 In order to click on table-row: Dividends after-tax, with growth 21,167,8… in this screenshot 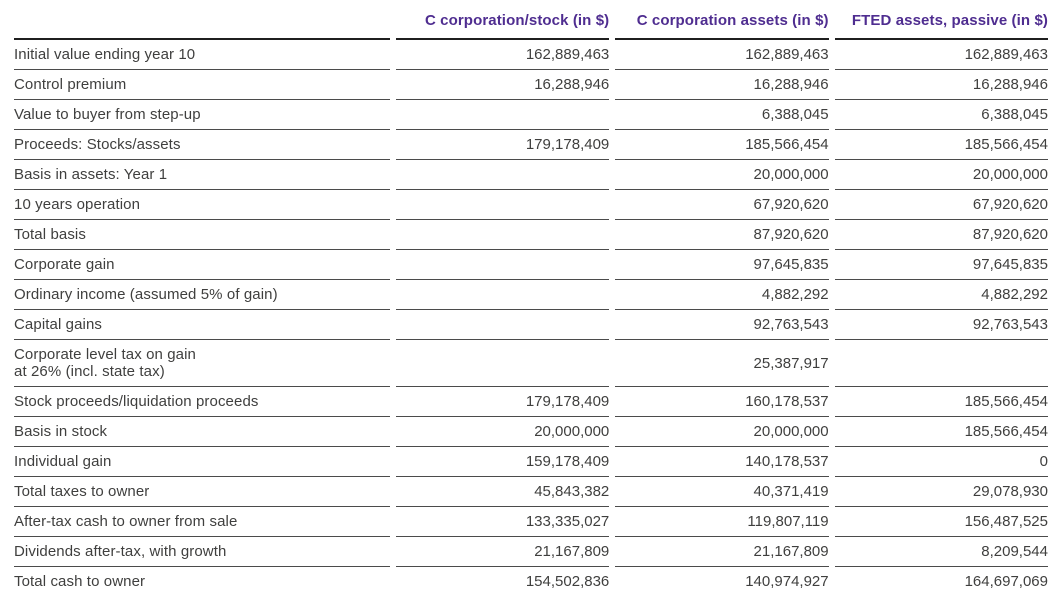, I will do `click(531, 552)`.